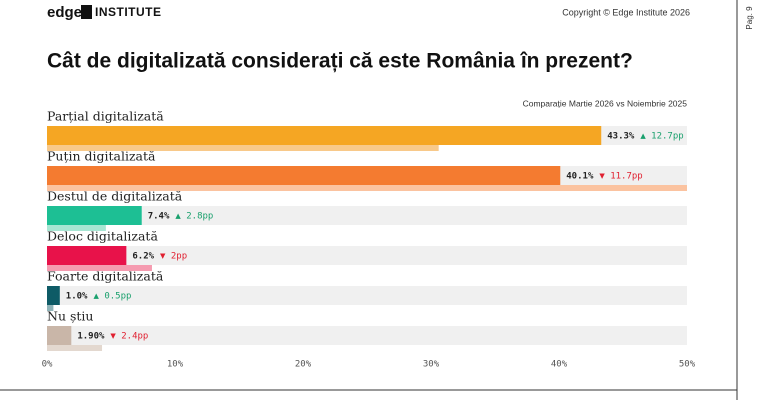 The image size is (760, 400). What do you see at coordinates (105, 116) in the screenshot?
I see `category-label: Parțial digitalizată` at bounding box center [105, 116].